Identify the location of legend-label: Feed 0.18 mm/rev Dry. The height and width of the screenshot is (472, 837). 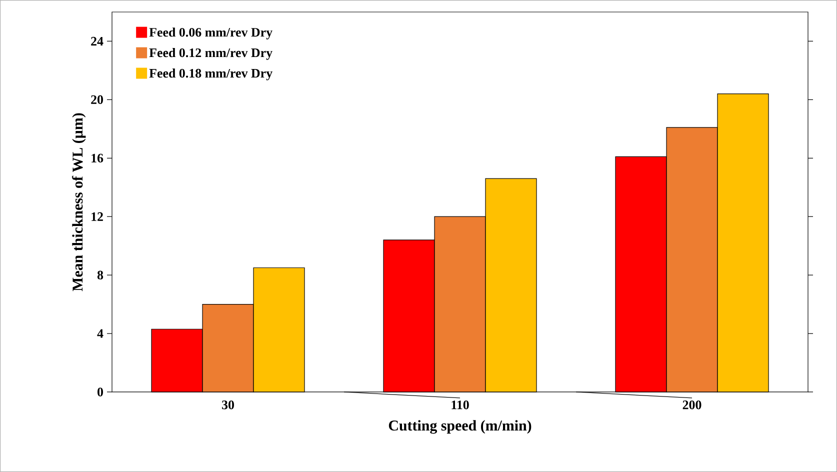
(210, 74).